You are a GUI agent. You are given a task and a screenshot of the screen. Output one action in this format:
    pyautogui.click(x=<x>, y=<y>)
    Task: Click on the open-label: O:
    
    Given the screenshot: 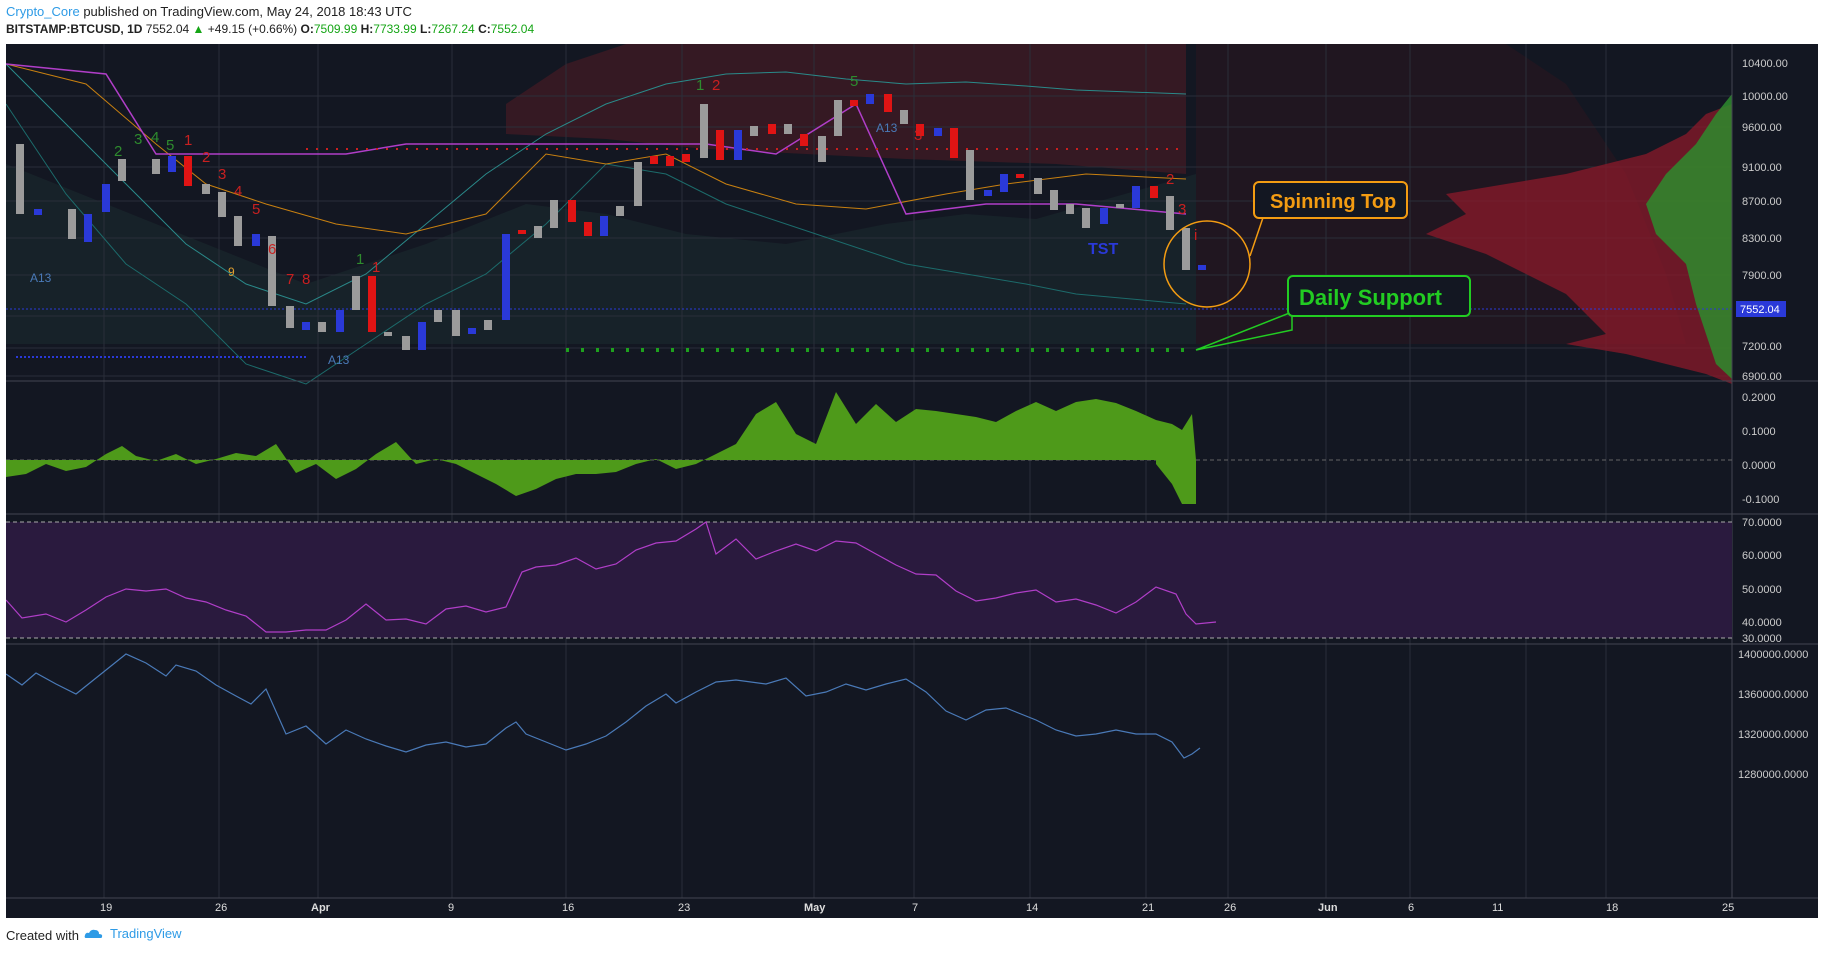 What is the action you would take?
    pyautogui.click(x=307, y=29)
    